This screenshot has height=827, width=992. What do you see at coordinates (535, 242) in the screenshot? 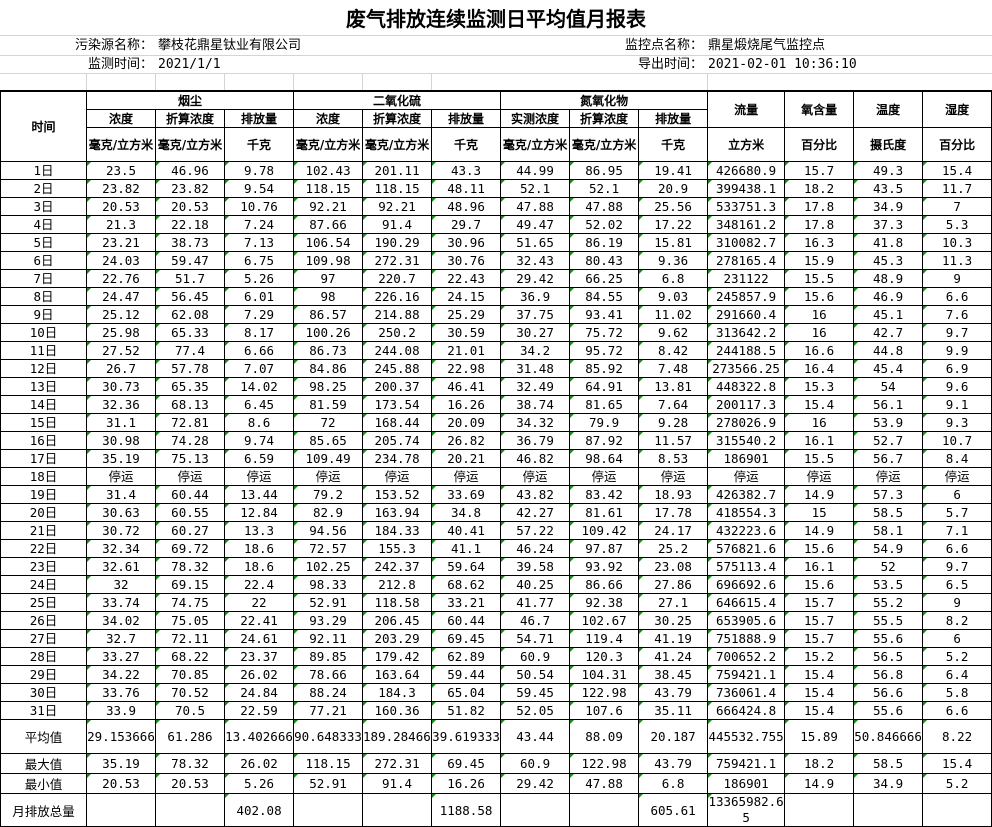
I see `data-cell: 51.65` at bounding box center [535, 242].